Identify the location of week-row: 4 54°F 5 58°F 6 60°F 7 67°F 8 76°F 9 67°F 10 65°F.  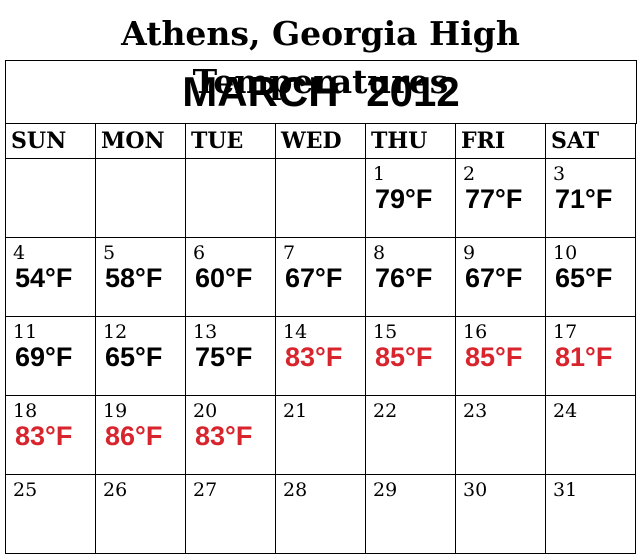
(320, 277).